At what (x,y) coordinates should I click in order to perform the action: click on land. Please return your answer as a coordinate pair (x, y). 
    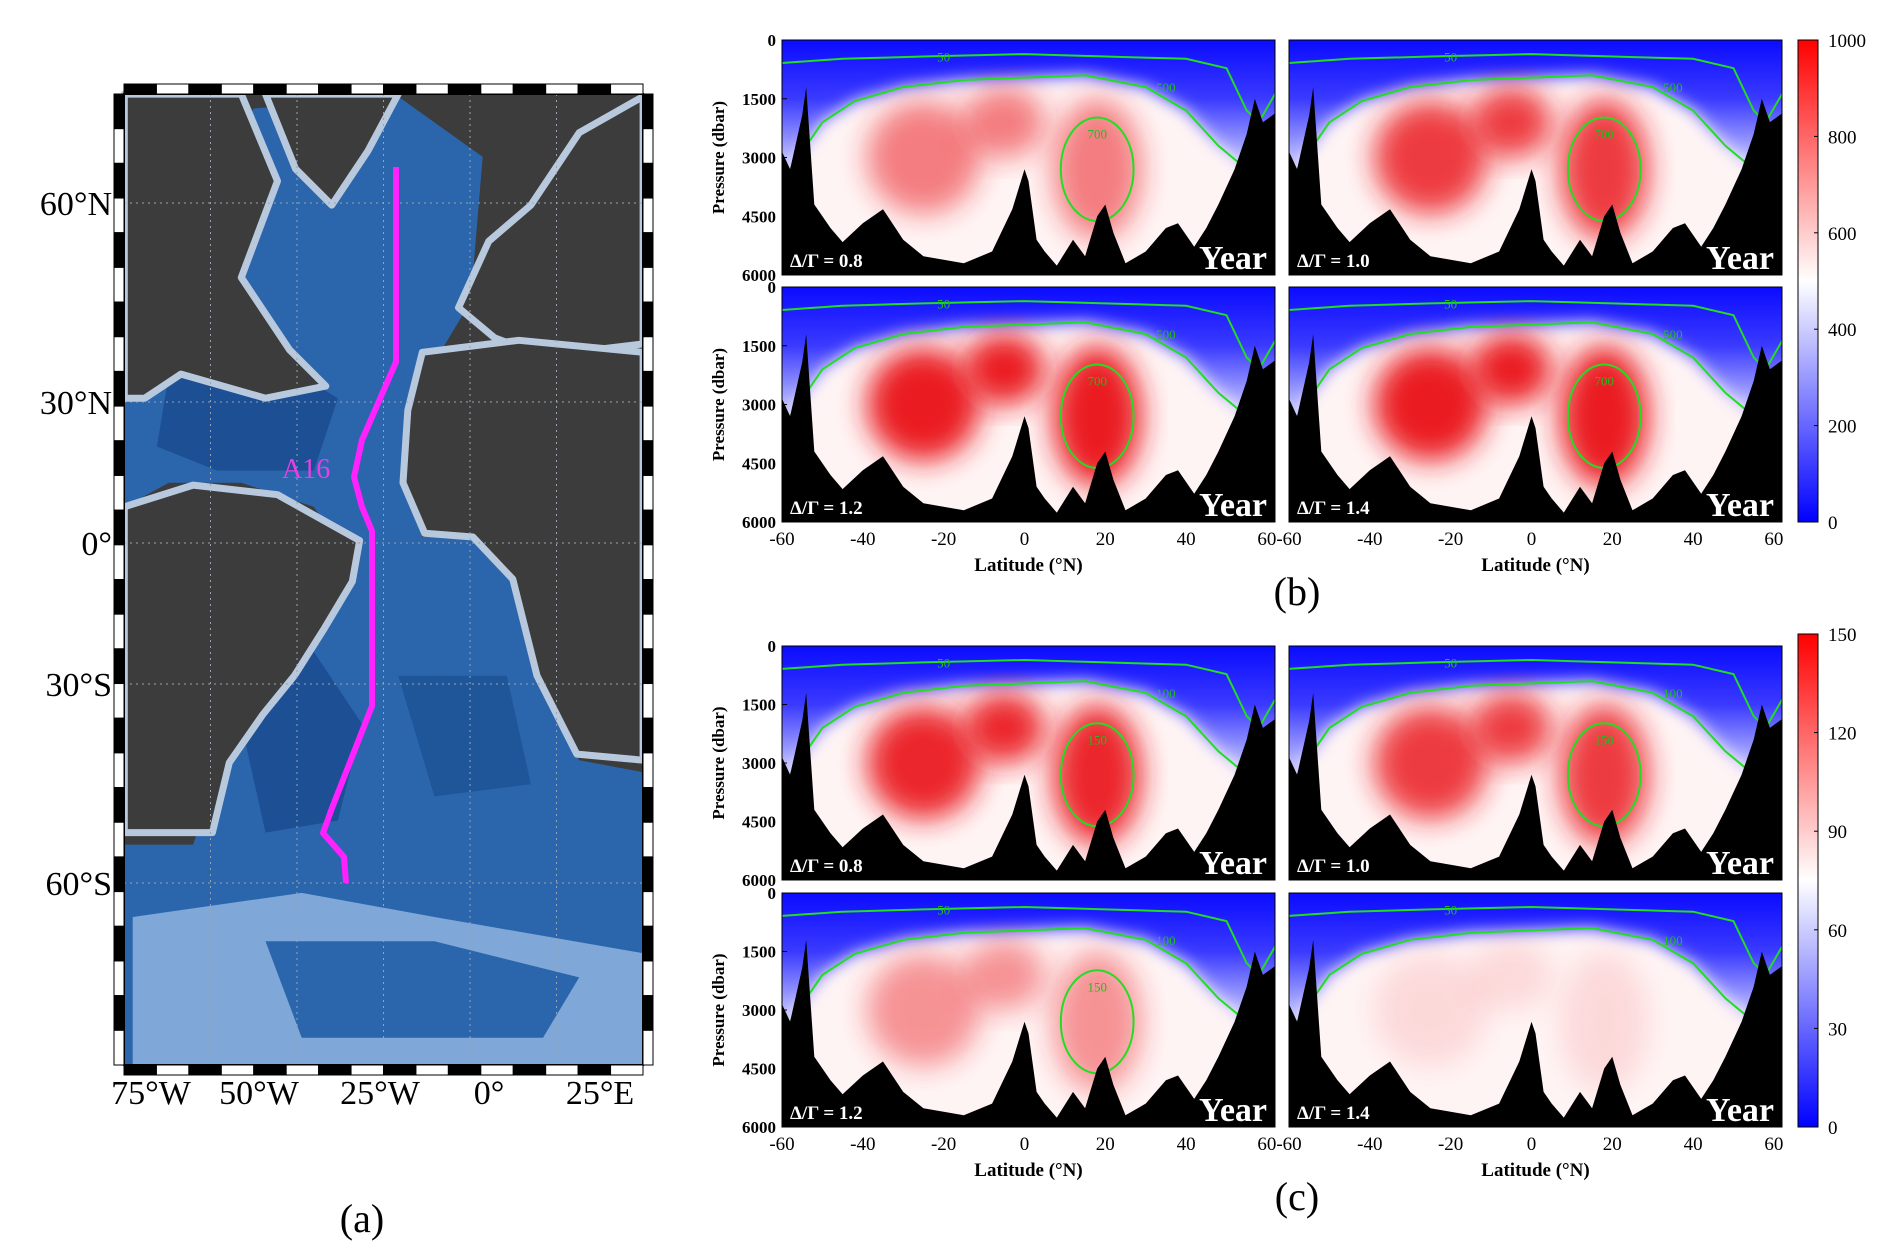
    Looking at the image, I should click on (523, 550).